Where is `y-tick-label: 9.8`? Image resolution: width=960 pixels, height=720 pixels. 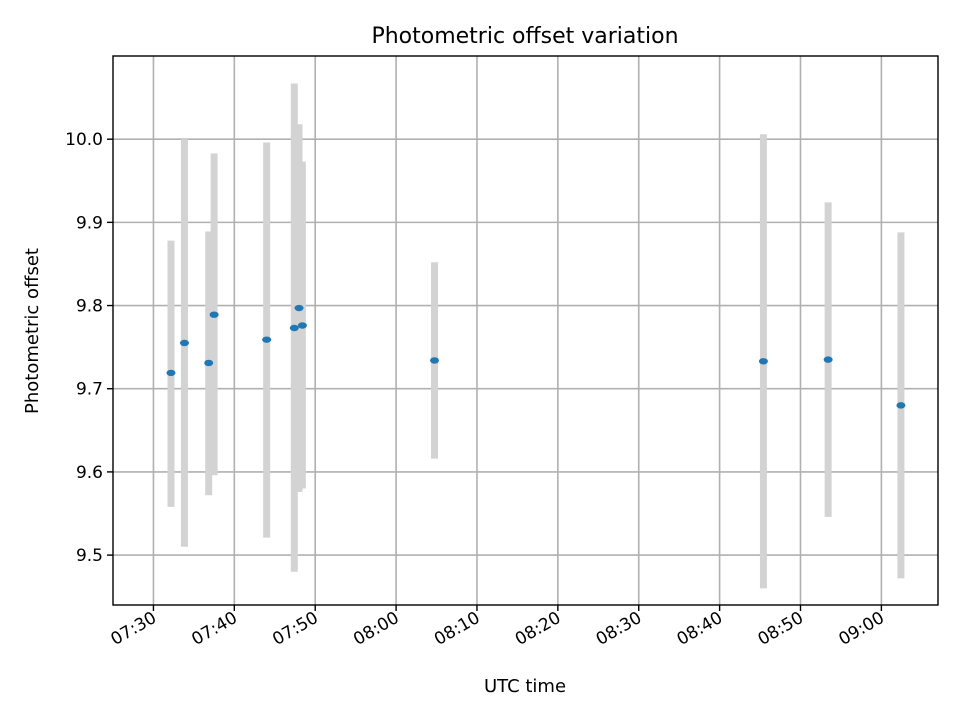 y-tick-label: 9.8 is located at coordinates (89, 307).